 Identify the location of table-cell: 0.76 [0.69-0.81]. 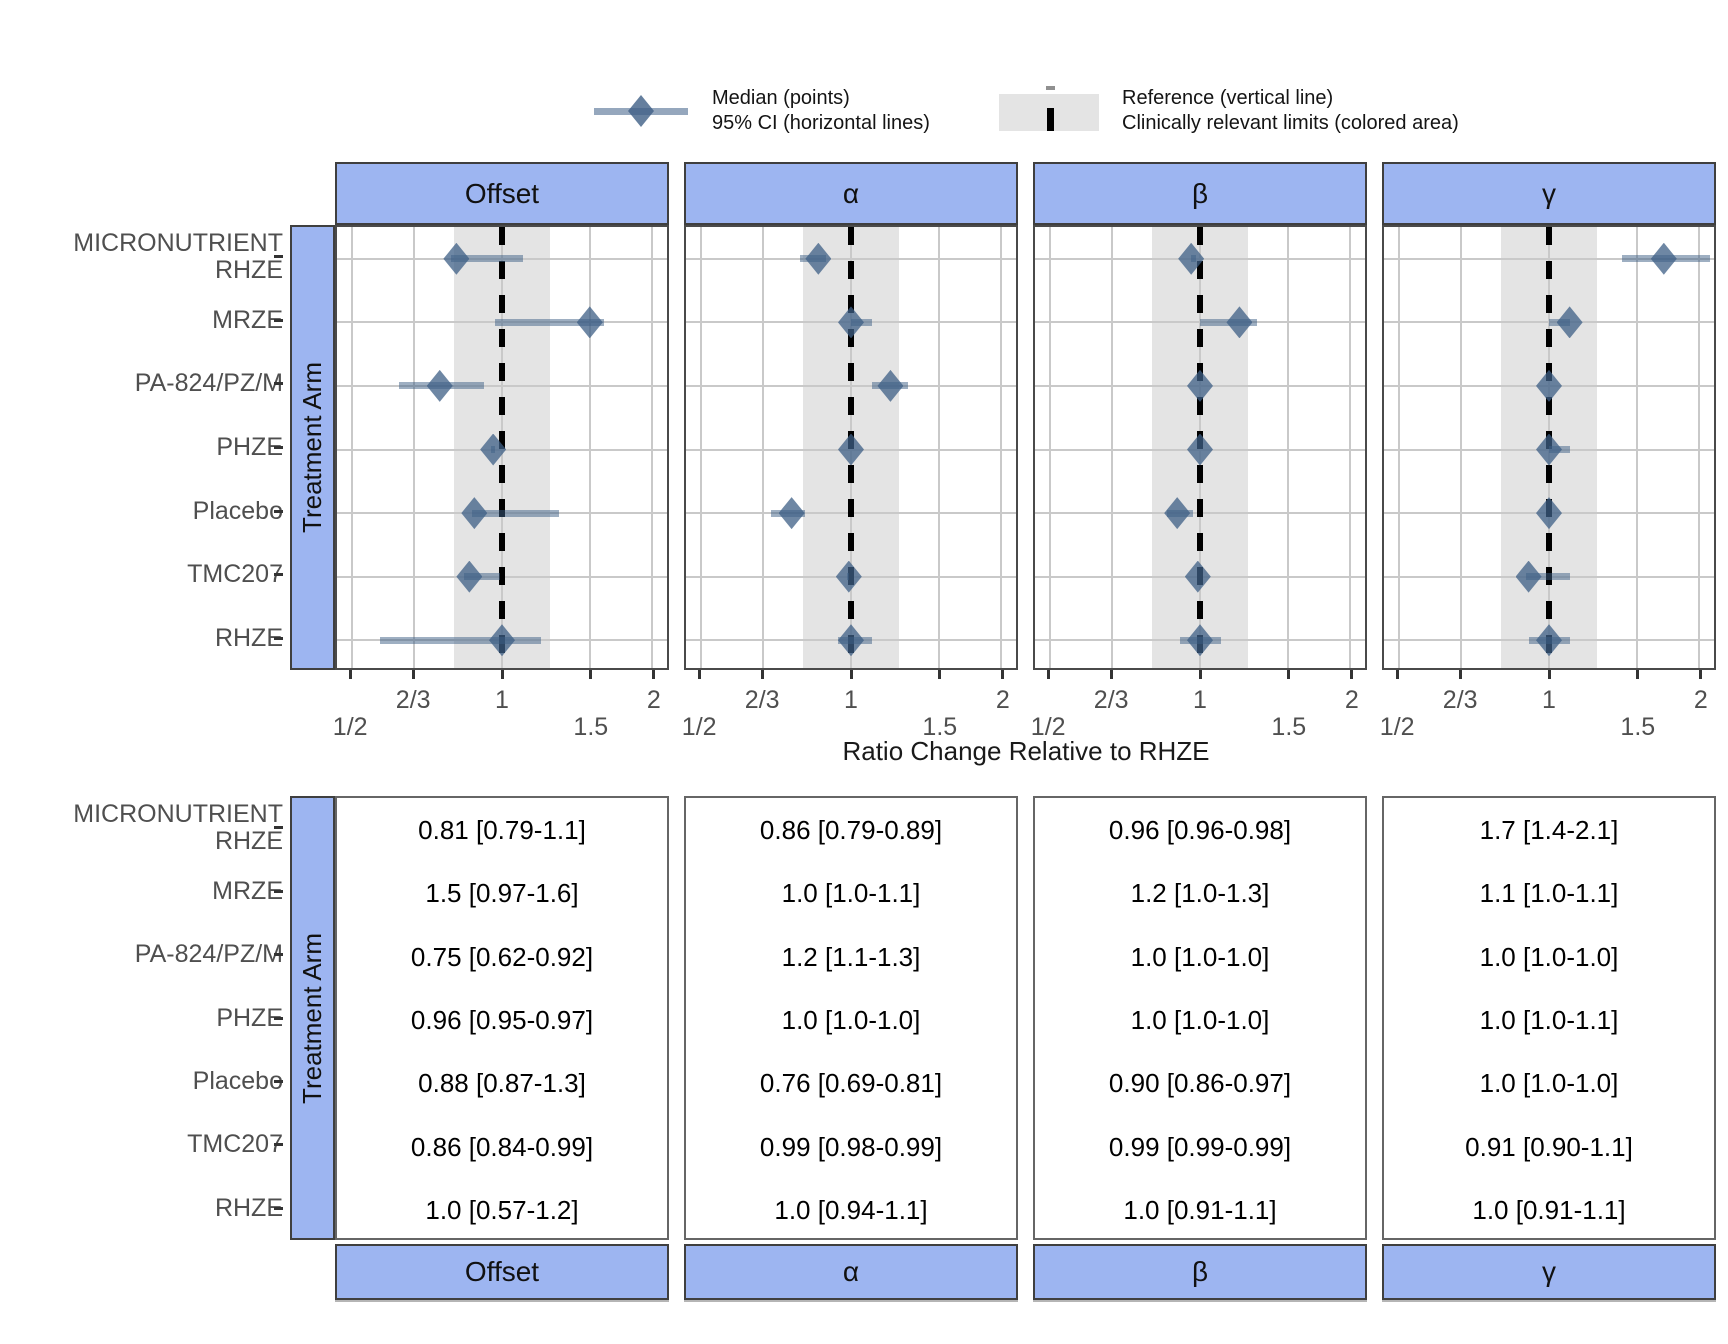
(851, 1083).